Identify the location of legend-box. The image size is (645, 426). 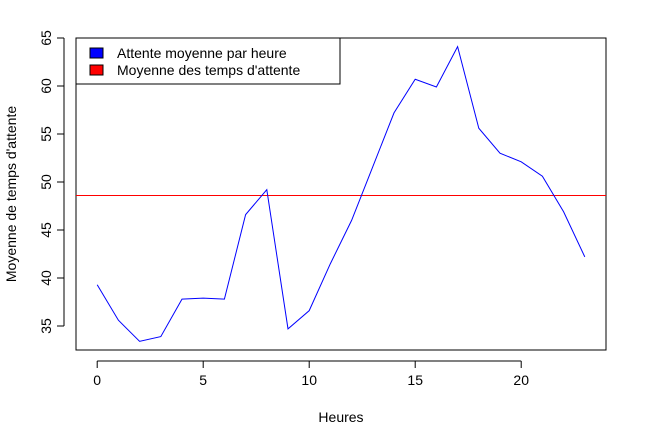
(208, 61).